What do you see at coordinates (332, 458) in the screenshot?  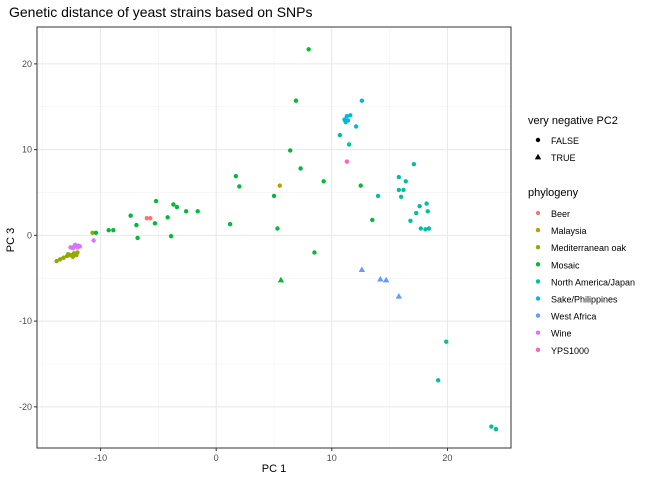 I see `x-tick-label: 10` at bounding box center [332, 458].